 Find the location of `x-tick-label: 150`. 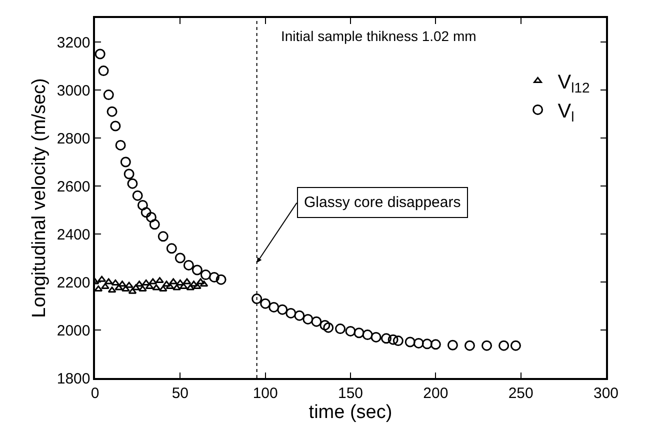

x-tick-label: 150 is located at coordinates (351, 393).